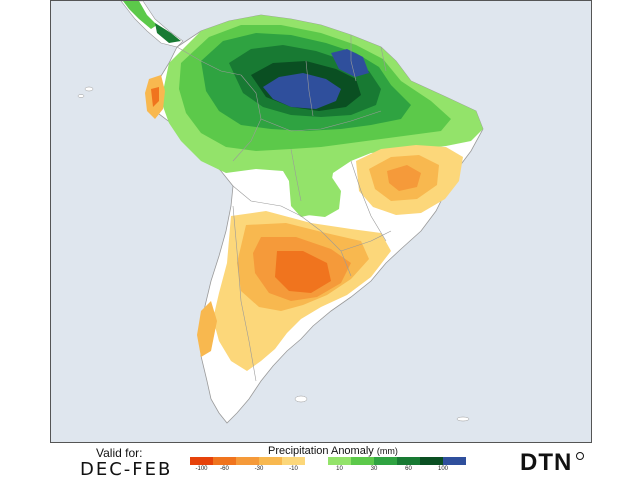 The image size is (640, 480). What do you see at coordinates (443, 469) in the screenshot?
I see `legend-tick-label: 100` at bounding box center [443, 469].